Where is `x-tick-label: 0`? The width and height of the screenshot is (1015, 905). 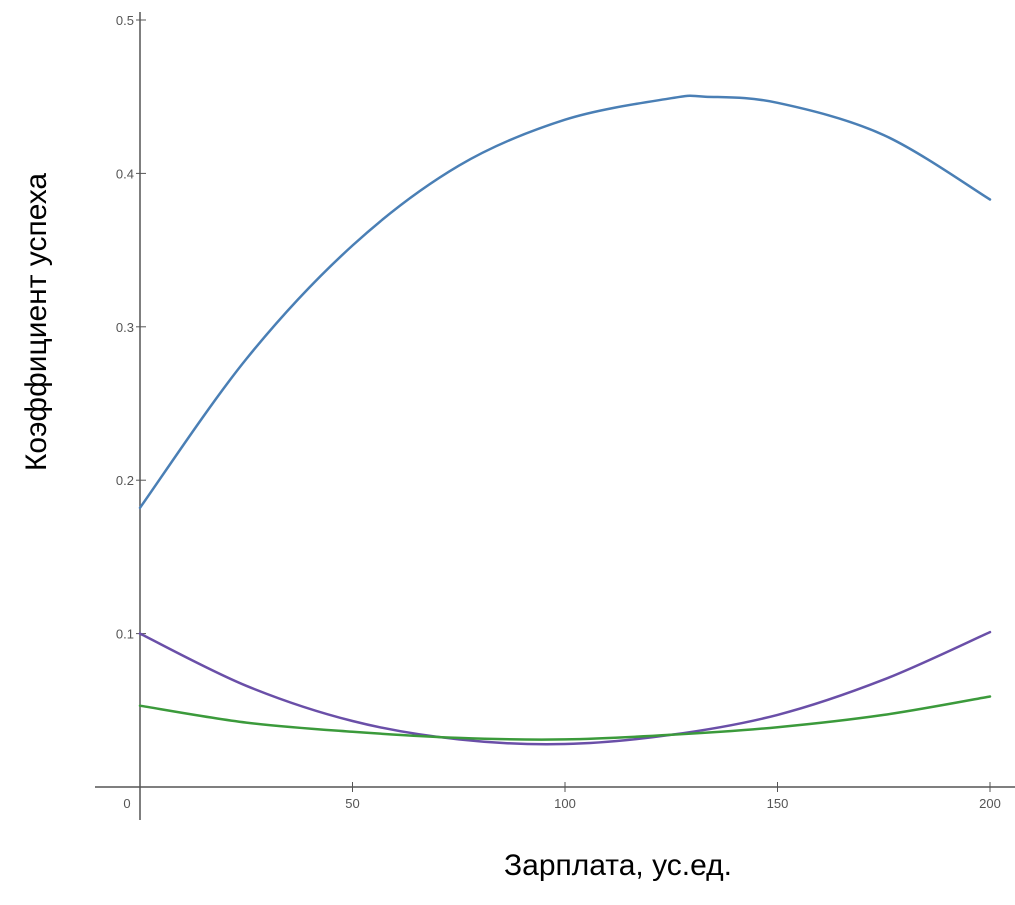 x-tick-label: 0 is located at coordinates (126, 803).